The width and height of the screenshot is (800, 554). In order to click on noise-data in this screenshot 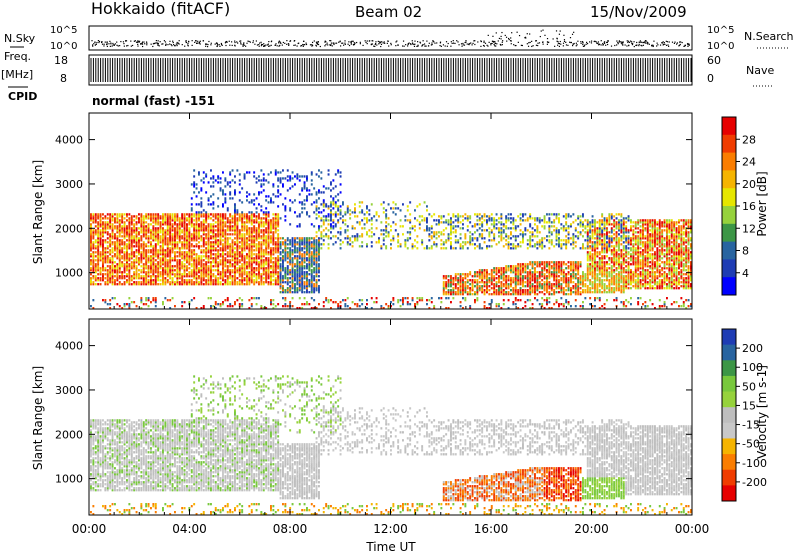, I will do `click(390, 38)`.